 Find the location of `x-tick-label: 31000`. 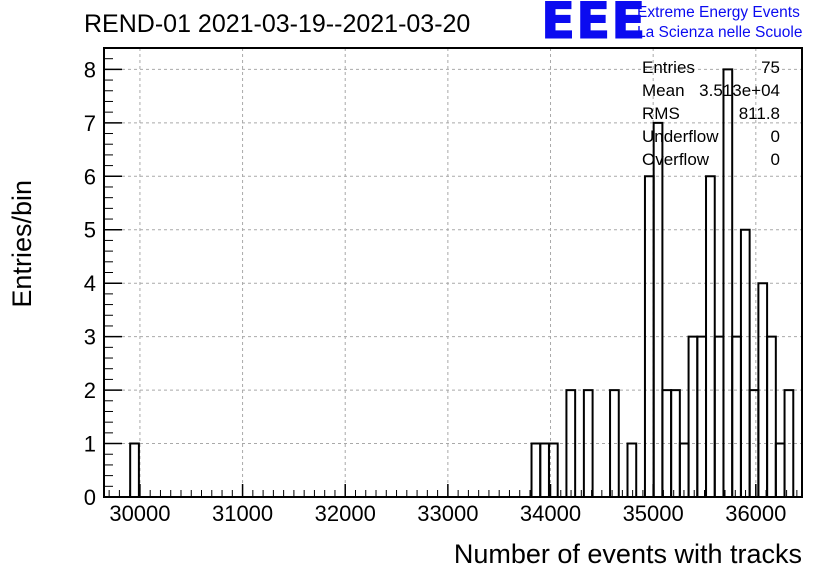

x-tick-label: 31000 is located at coordinates (242, 513).